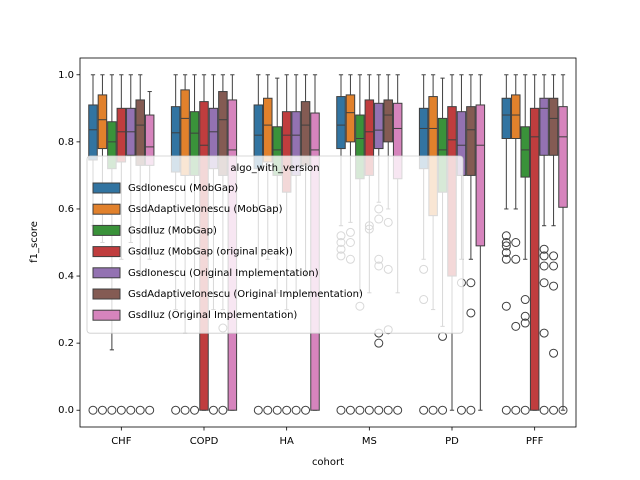 The height and width of the screenshot is (480, 640). Describe the element at coordinates (121, 441) in the screenshot. I see `x-tick-label: CHF` at that location.